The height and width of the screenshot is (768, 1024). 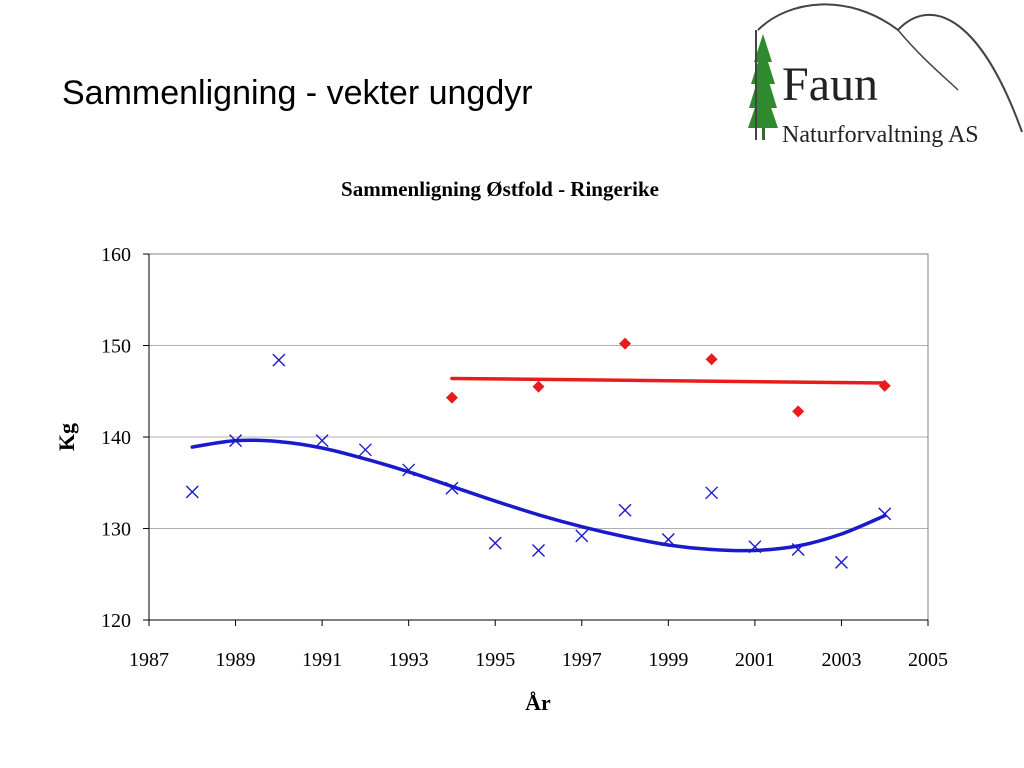 I want to click on logo-name: Faun, so click(x=830, y=84).